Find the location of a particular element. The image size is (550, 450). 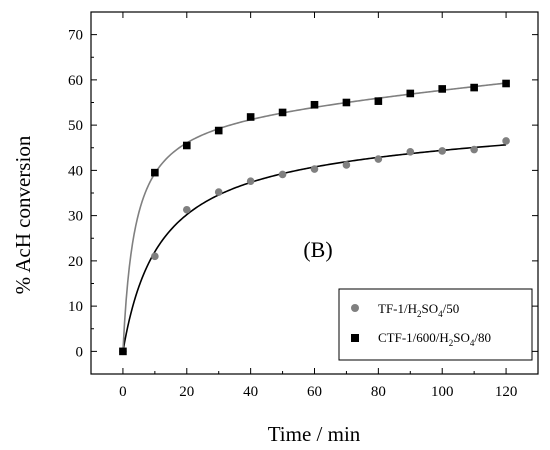

y-tick-label: 70 is located at coordinates (75, 36).